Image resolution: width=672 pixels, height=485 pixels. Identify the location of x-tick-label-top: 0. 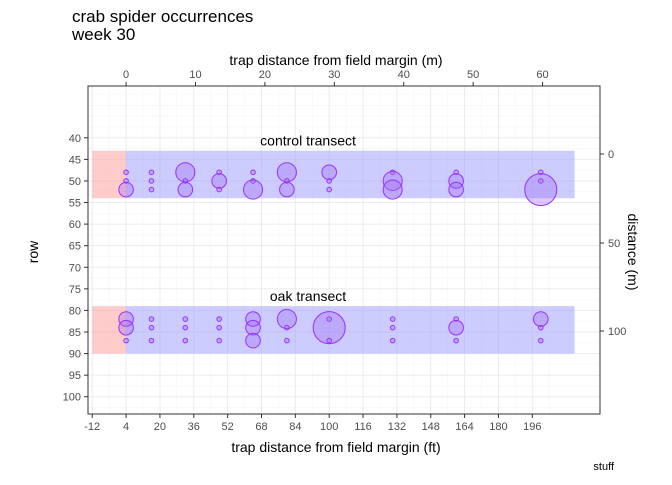
(126, 75).